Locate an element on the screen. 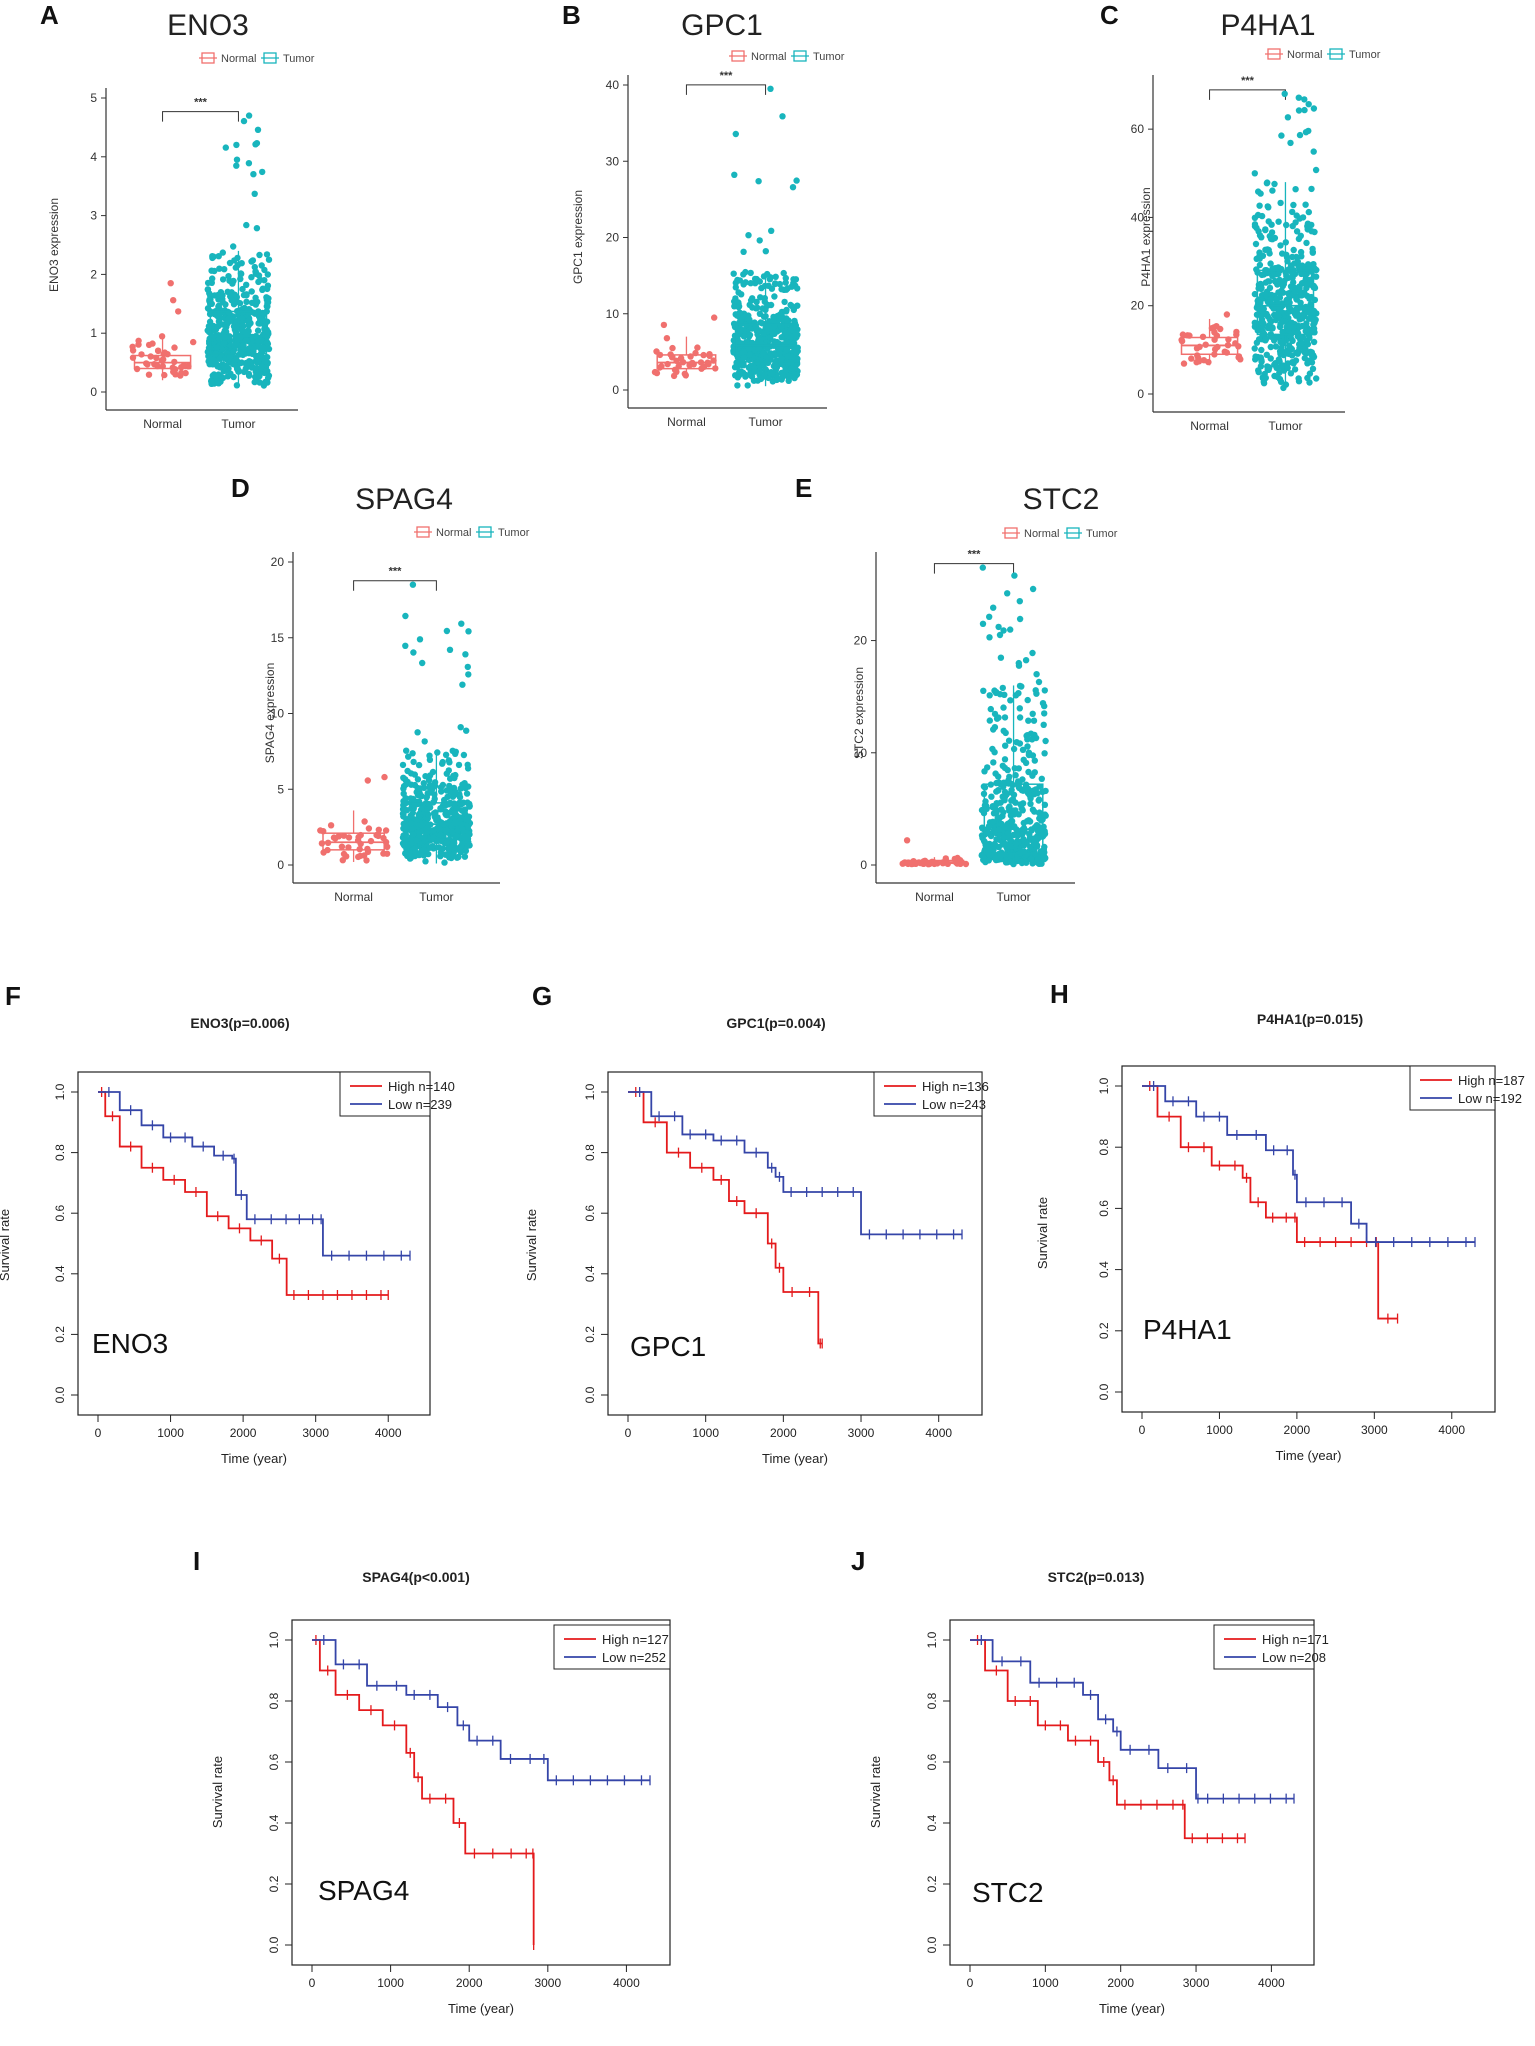  survival-curve-high is located at coordinates (243, 1194).